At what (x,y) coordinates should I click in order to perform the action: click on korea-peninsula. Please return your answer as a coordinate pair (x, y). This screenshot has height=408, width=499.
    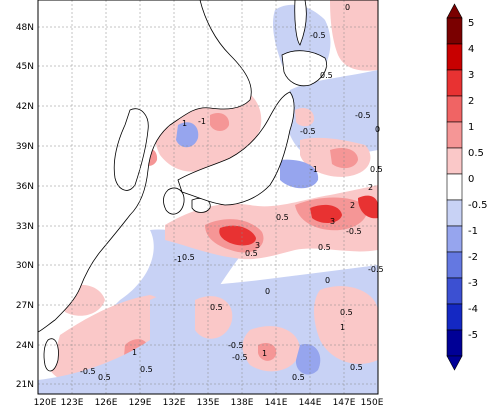
    Looking at the image, I should click on (131, 149).